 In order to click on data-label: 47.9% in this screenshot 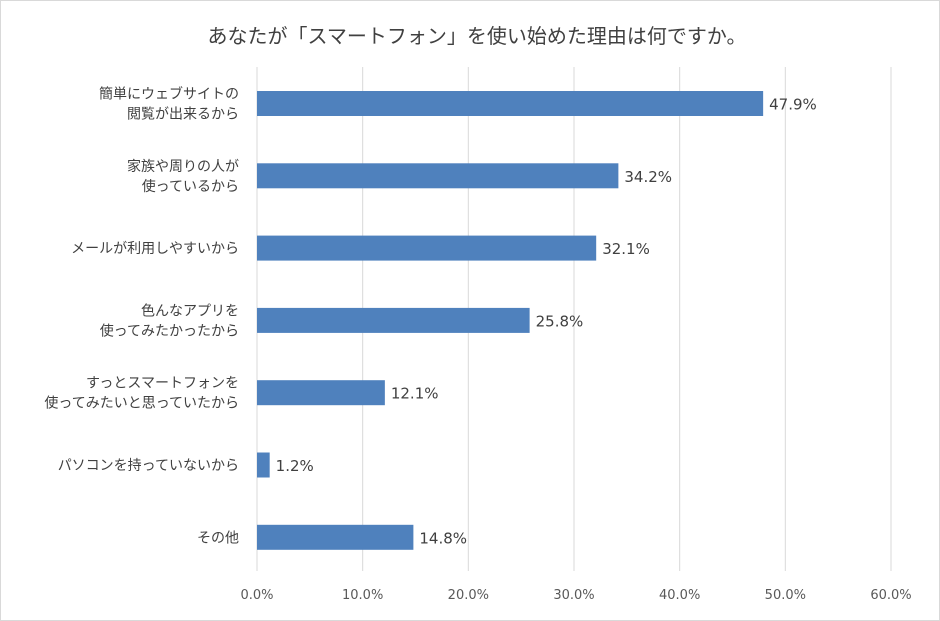, I will do `click(793, 105)`.